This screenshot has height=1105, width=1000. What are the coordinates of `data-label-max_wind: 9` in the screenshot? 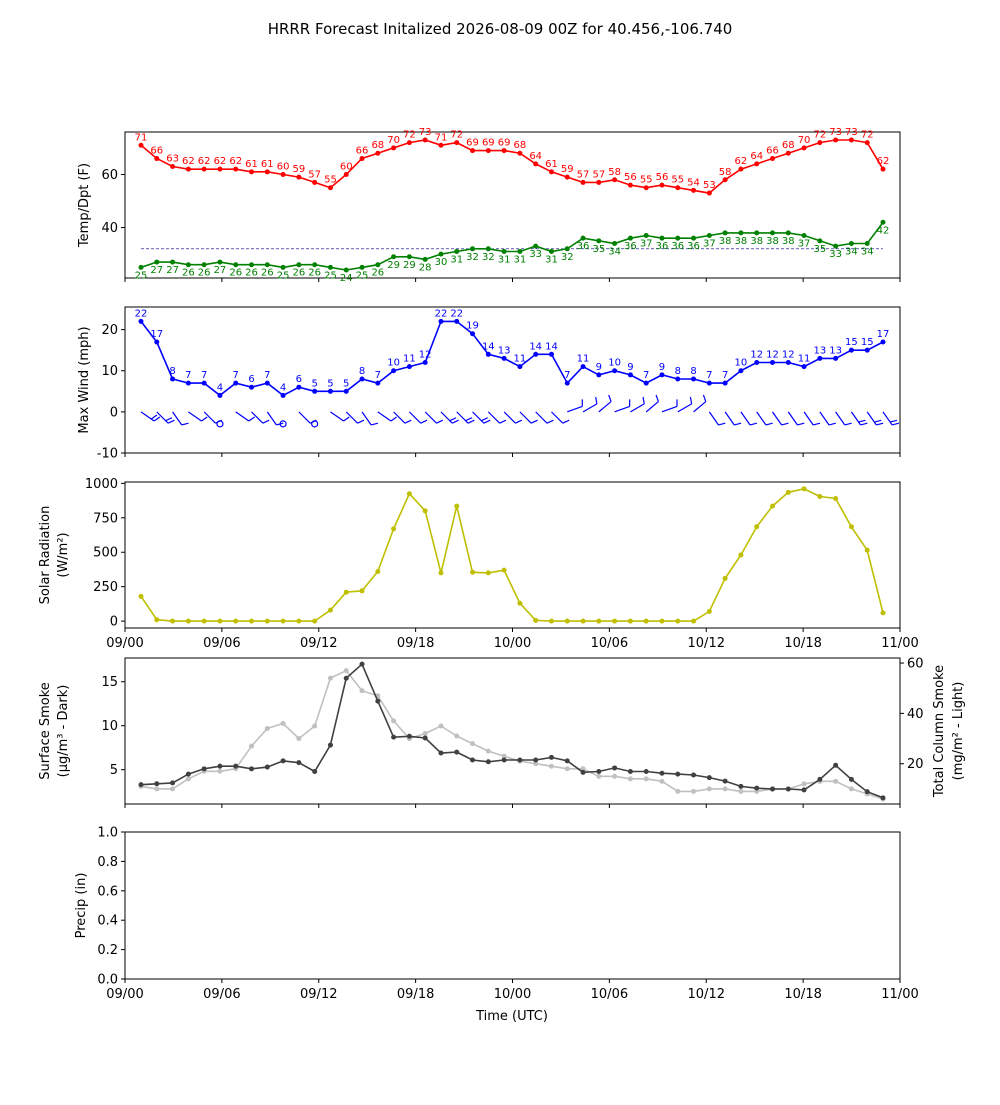 It's located at (662, 367).